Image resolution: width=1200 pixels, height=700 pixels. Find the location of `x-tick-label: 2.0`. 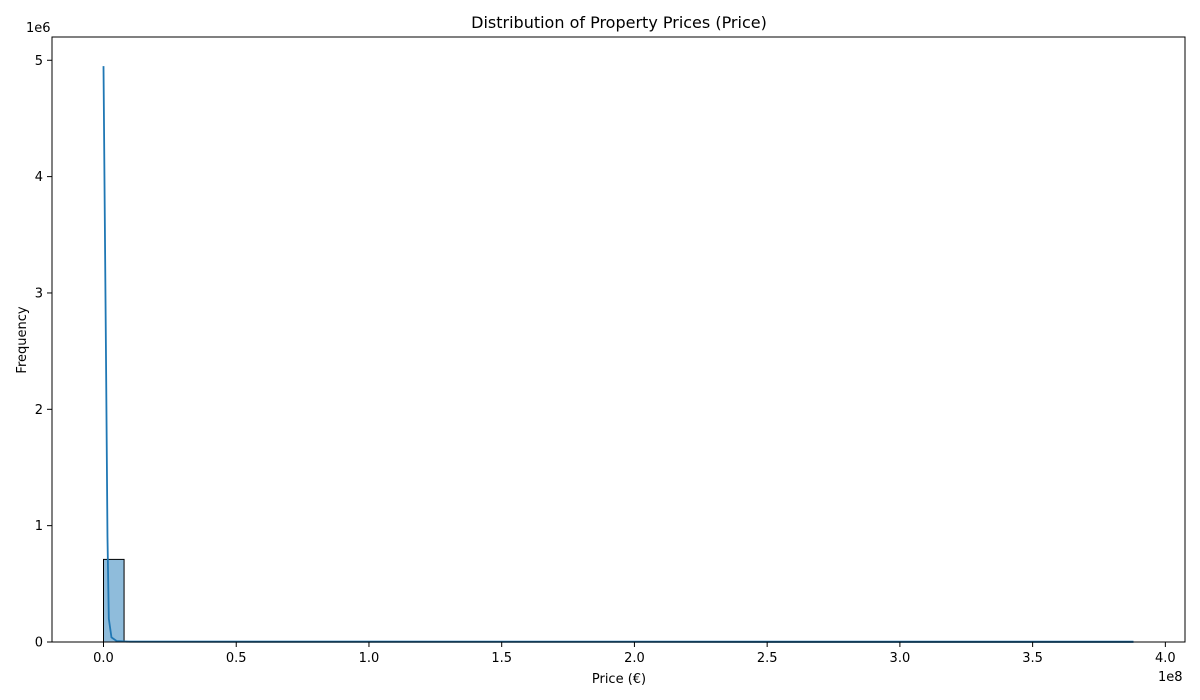

x-tick-label: 2.0 is located at coordinates (634, 658).